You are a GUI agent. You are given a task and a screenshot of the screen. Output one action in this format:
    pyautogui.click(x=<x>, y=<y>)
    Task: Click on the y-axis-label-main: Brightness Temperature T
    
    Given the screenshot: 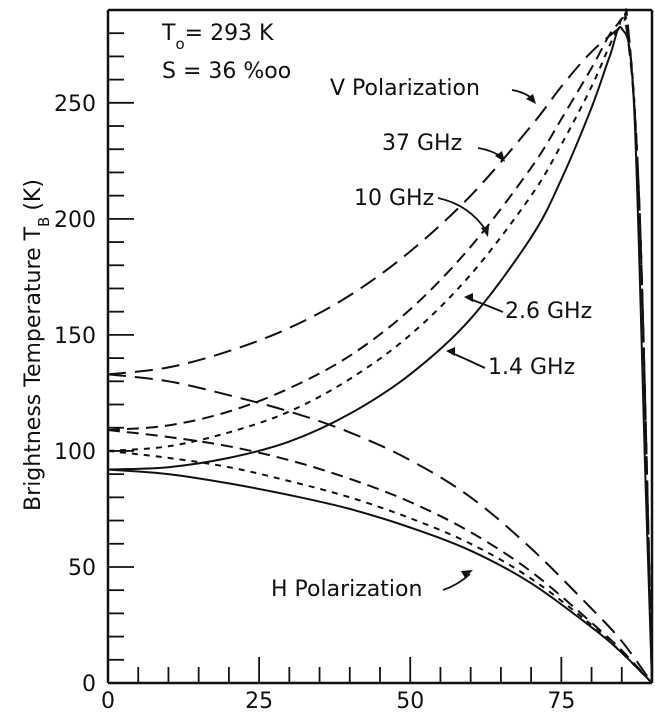 What is the action you would take?
    pyautogui.click(x=33, y=368)
    